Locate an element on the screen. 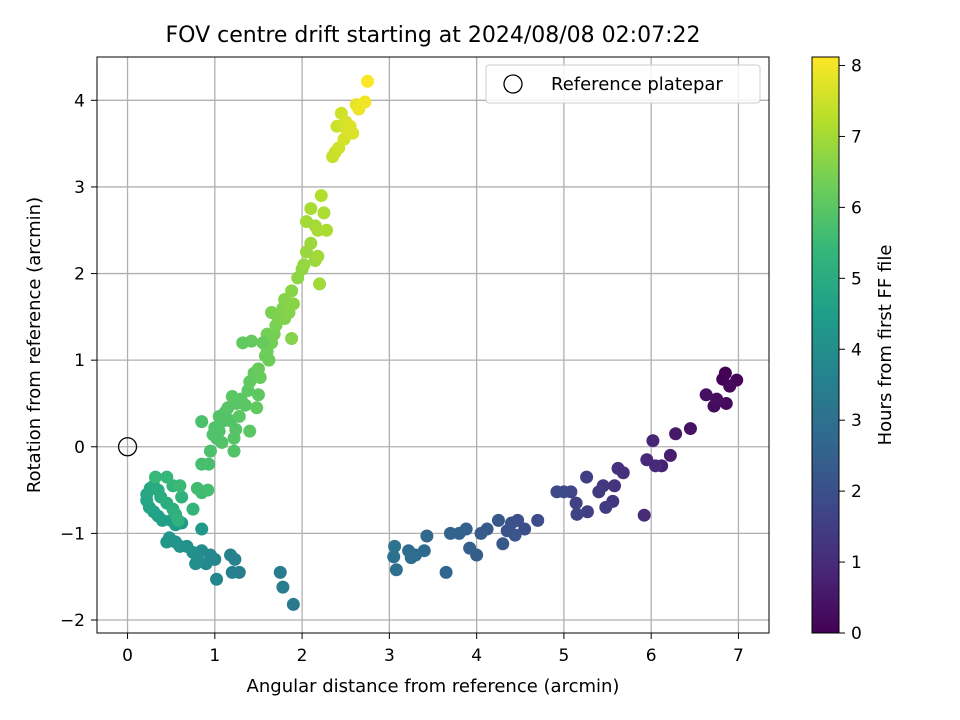 Image resolution: width=960 pixels, height=720 pixels. x-tick-label: 0 is located at coordinates (127, 656).